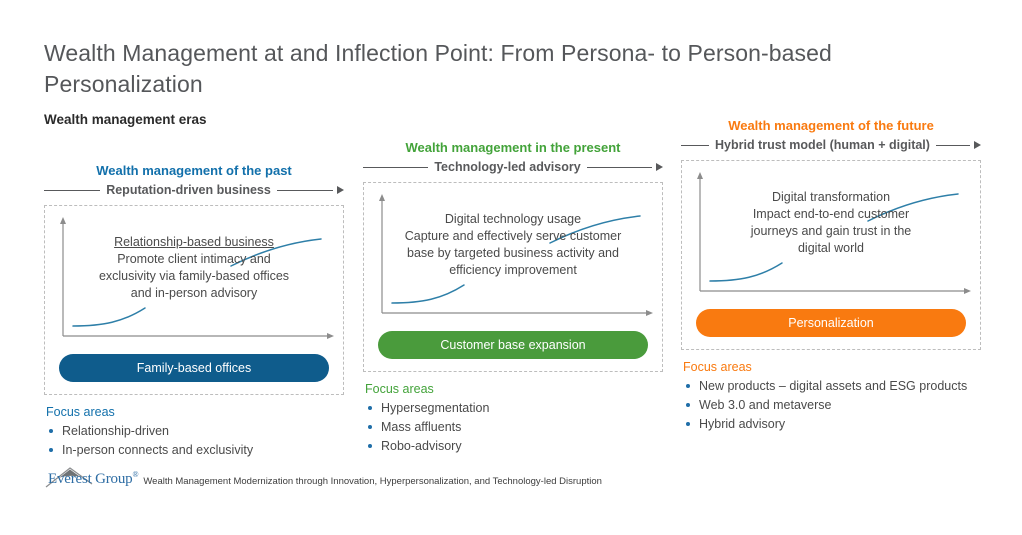 Image resolution: width=1022 pixels, height=535 pixels. I want to click on outcome-pill-past: Family-based offices, so click(194, 368).